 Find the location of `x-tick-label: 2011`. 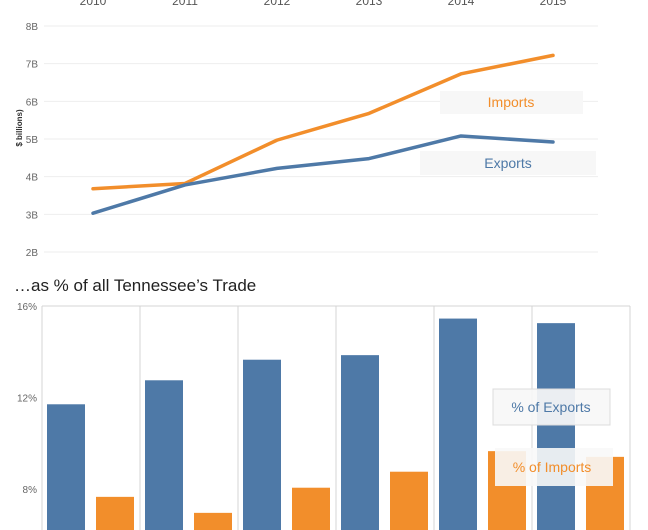

x-tick-label: 2011 is located at coordinates (185, 4).